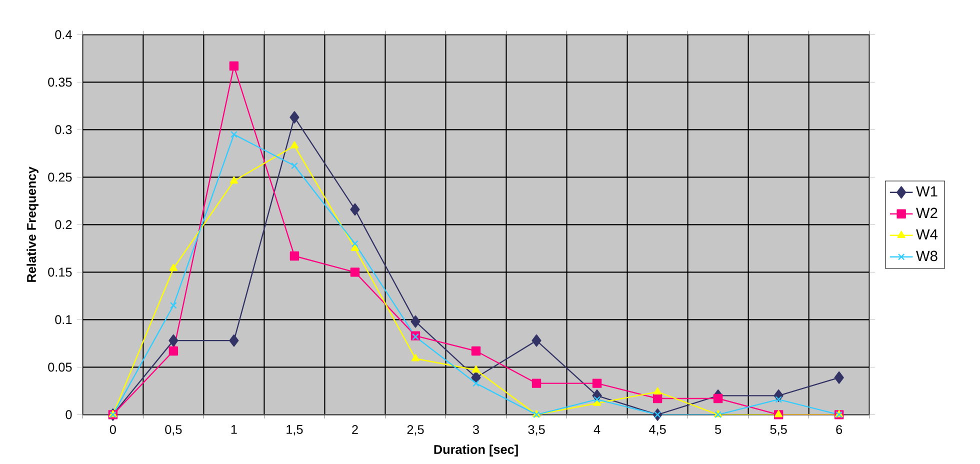 This screenshot has width=980, height=464. I want to click on x-tick-label: 3,5, so click(536, 430).